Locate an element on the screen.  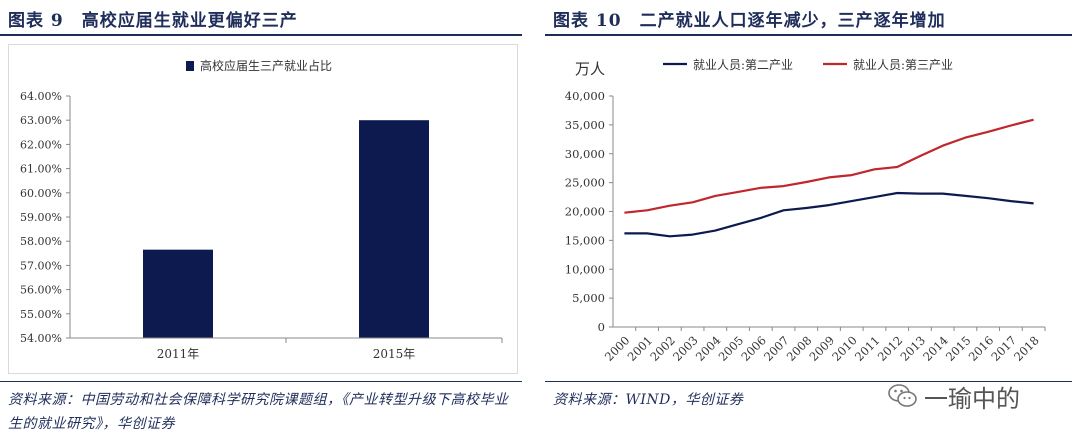
left-figure-title: 图表 9 高校应届生就业更偏好三产 is located at coordinates (153, 18).